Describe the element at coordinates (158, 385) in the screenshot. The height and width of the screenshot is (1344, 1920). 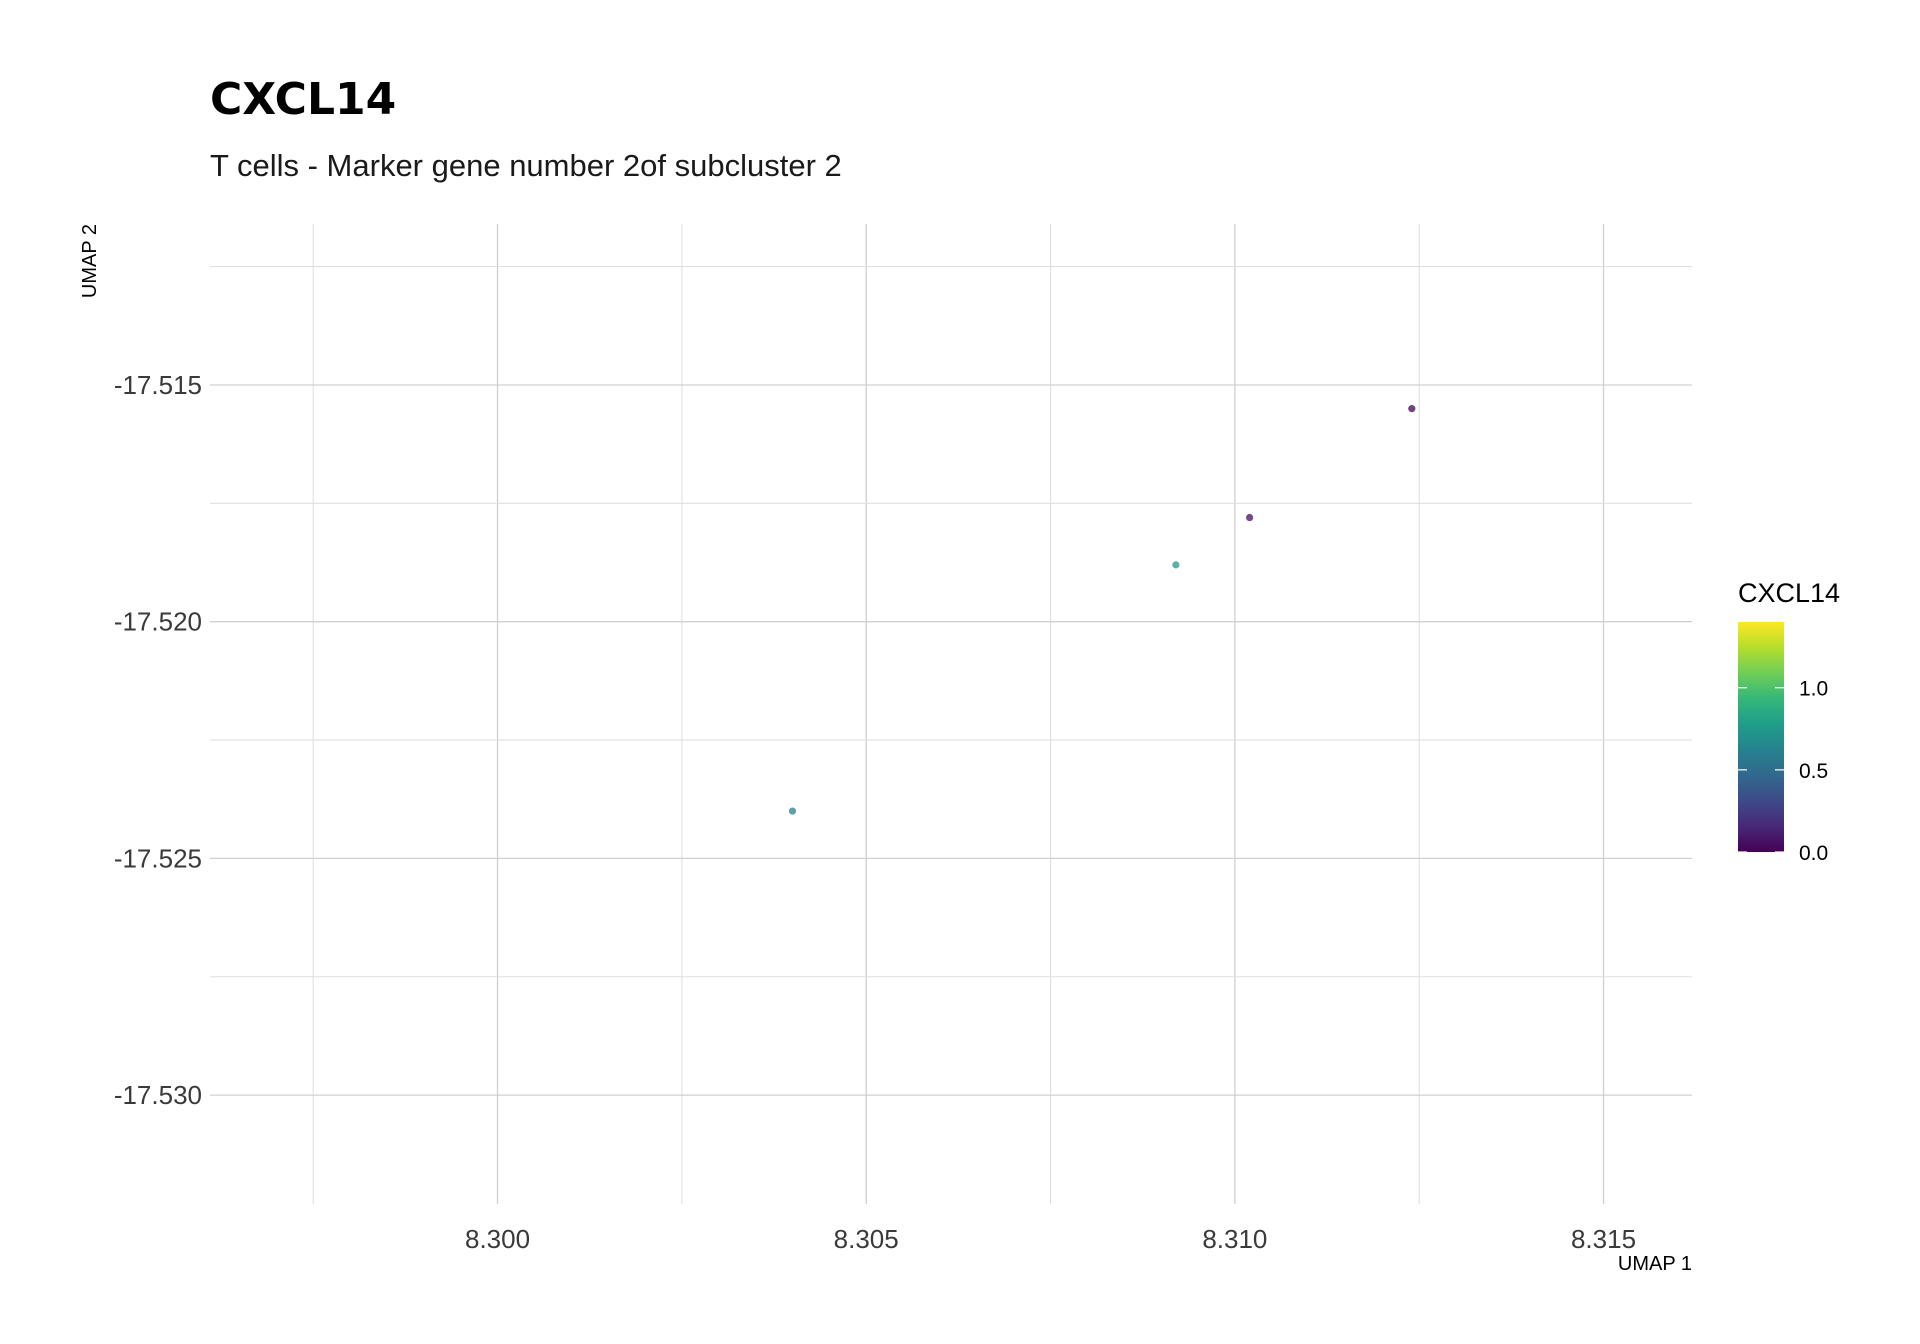
I see `y-tick-label: -17.515` at that location.